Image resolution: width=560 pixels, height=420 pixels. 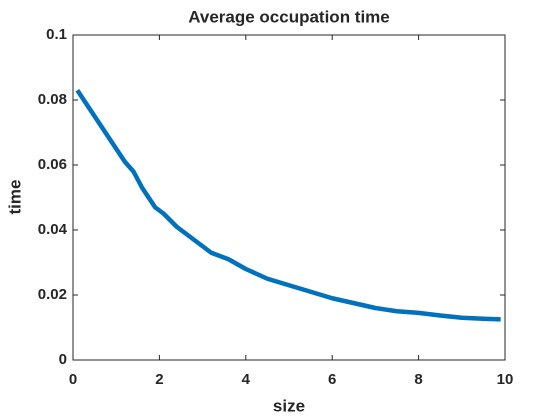 I want to click on y-tick-label: 0.02, so click(x=52, y=294).